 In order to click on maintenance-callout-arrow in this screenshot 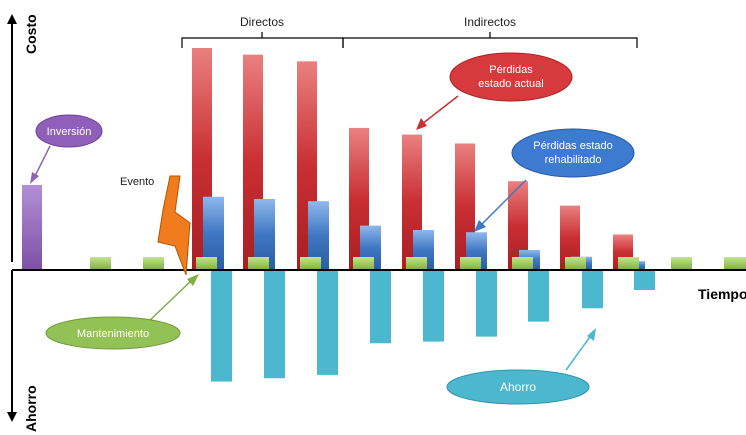, I will do `click(170, 301)`.